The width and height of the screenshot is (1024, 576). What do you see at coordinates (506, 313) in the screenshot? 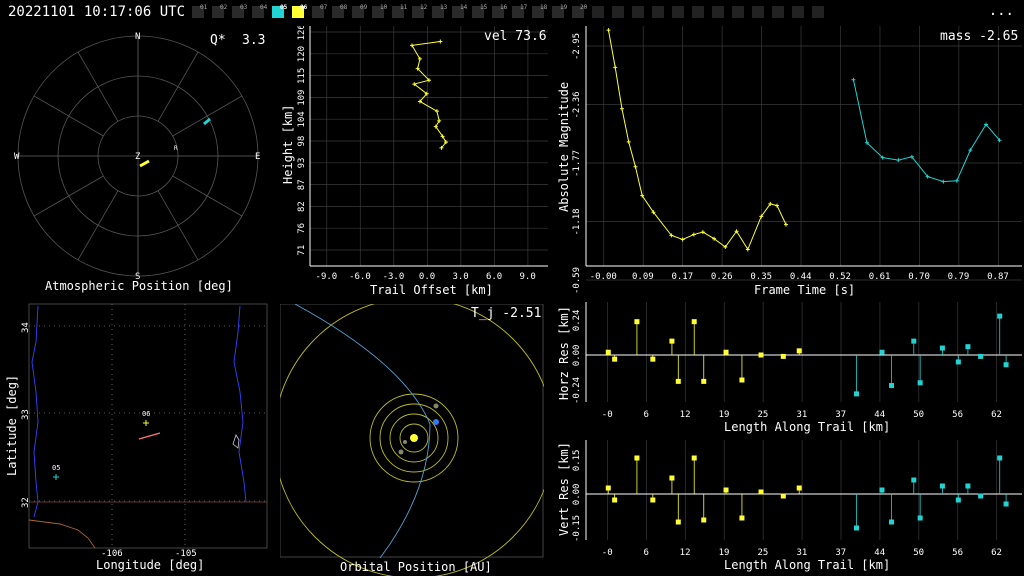
I see `tisserand-label: T_j -2.51` at bounding box center [506, 313].